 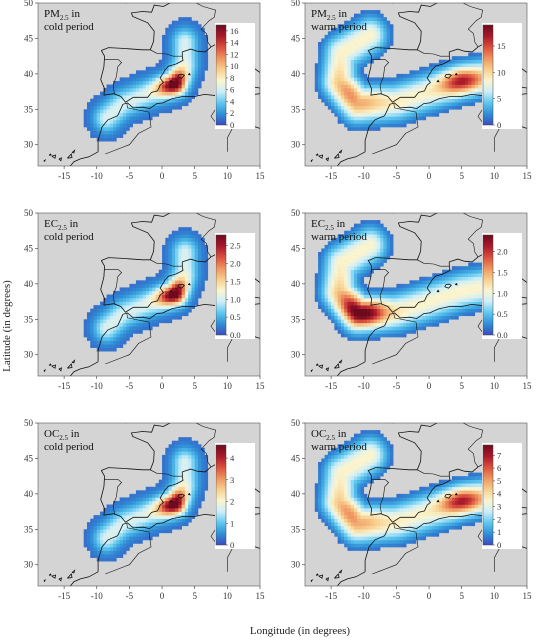 What do you see at coordinates (171, 291) in the screenshot?
I see `coastline` at bounding box center [171, 291].